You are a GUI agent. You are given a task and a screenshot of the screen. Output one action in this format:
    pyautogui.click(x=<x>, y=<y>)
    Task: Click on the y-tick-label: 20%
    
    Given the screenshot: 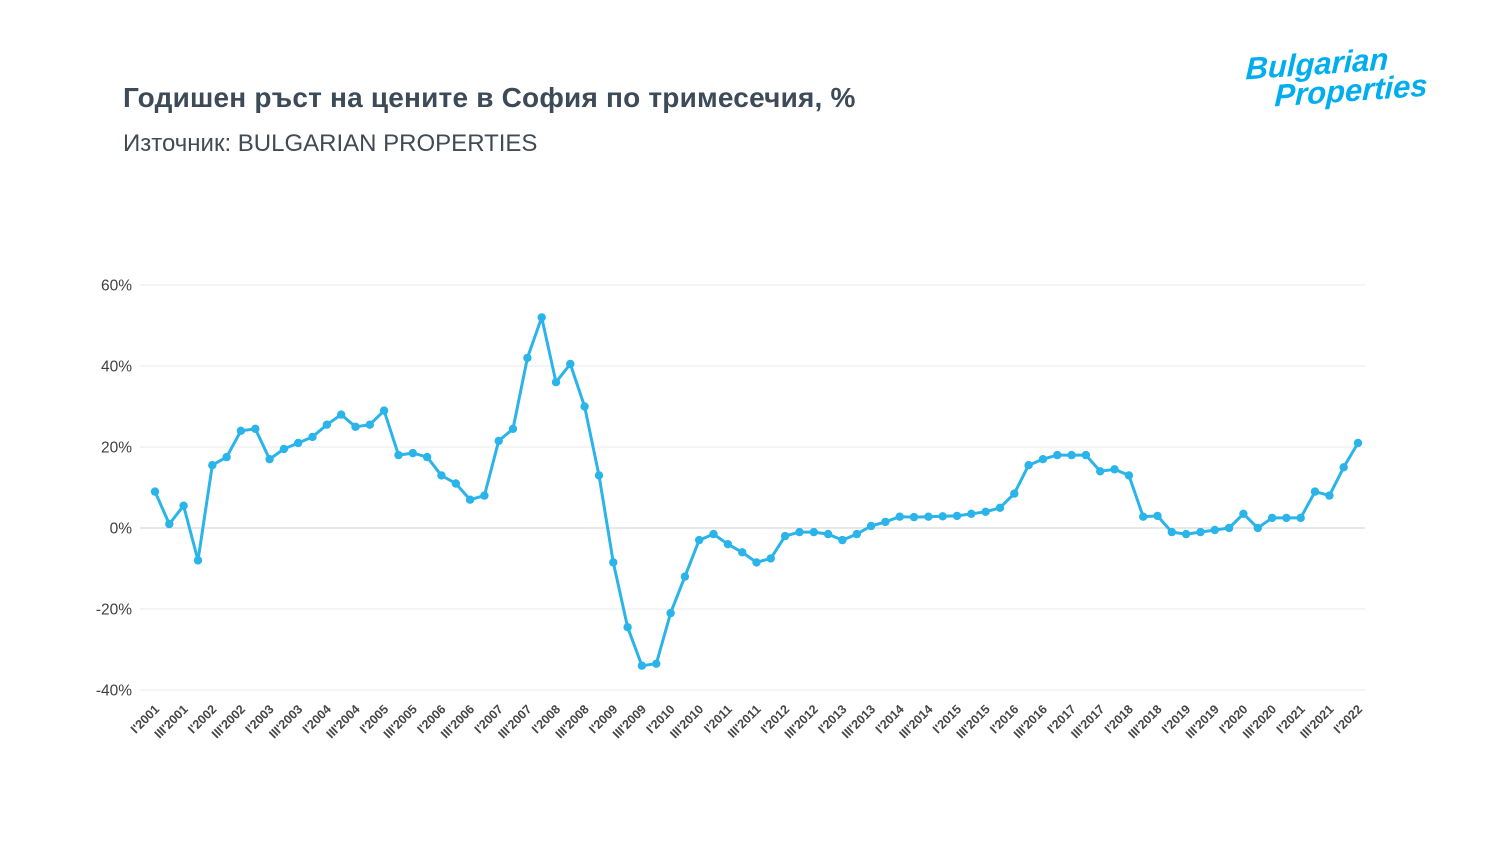 What is the action you would take?
    pyautogui.click(x=116, y=448)
    